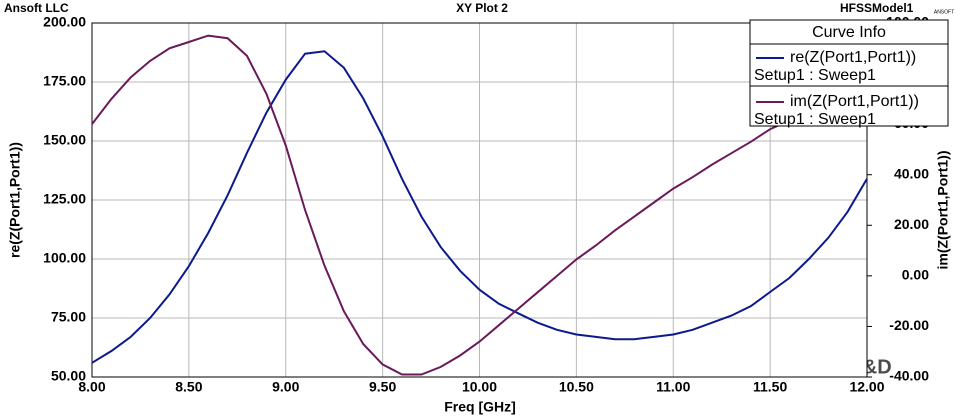 Image resolution: width=964 pixels, height=417 pixels. What do you see at coordinates (91, 387) in the screenshot?
I see `x-tick-label: 8.00` at bounding box center [91, 387].